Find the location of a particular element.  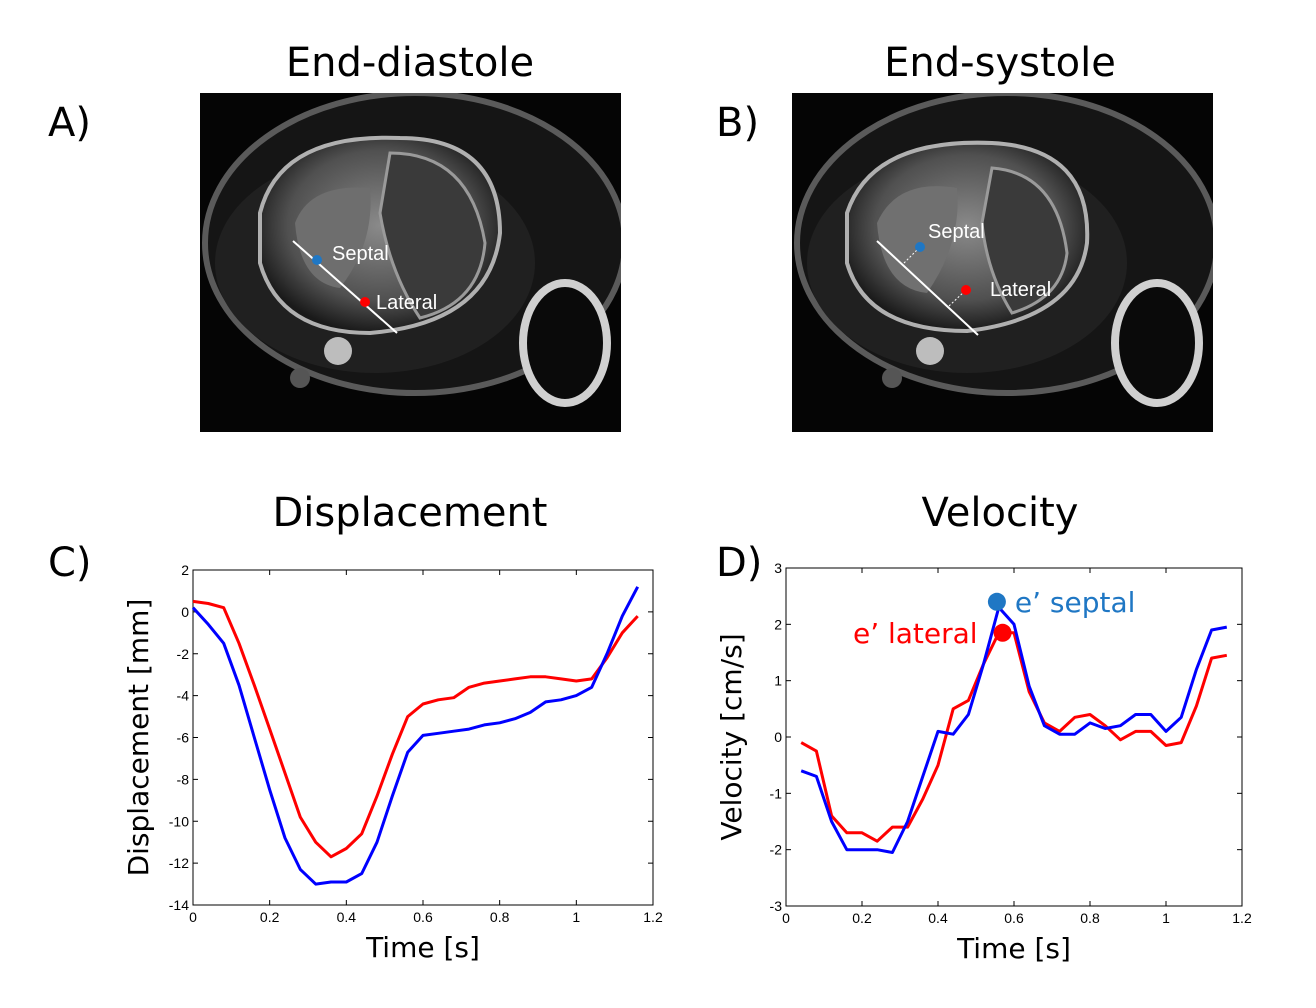

panel-a-letter: A) is located at coordinates (69, 123).